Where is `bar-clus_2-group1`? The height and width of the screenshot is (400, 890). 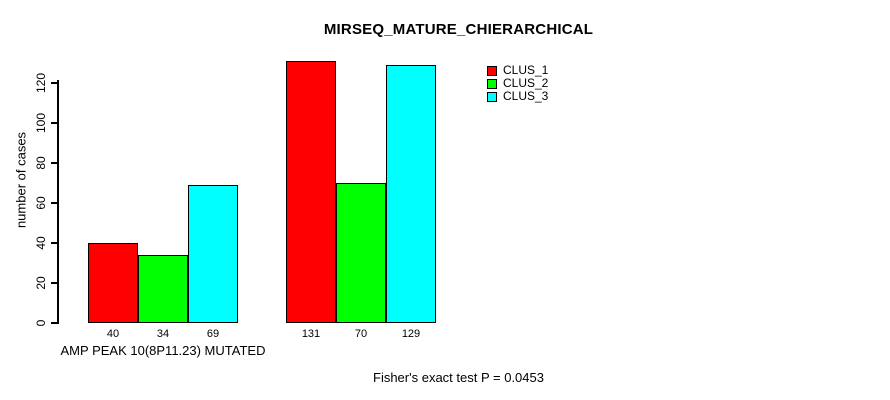 bar-clus_2-group1 is located at coordinates (163, 289).